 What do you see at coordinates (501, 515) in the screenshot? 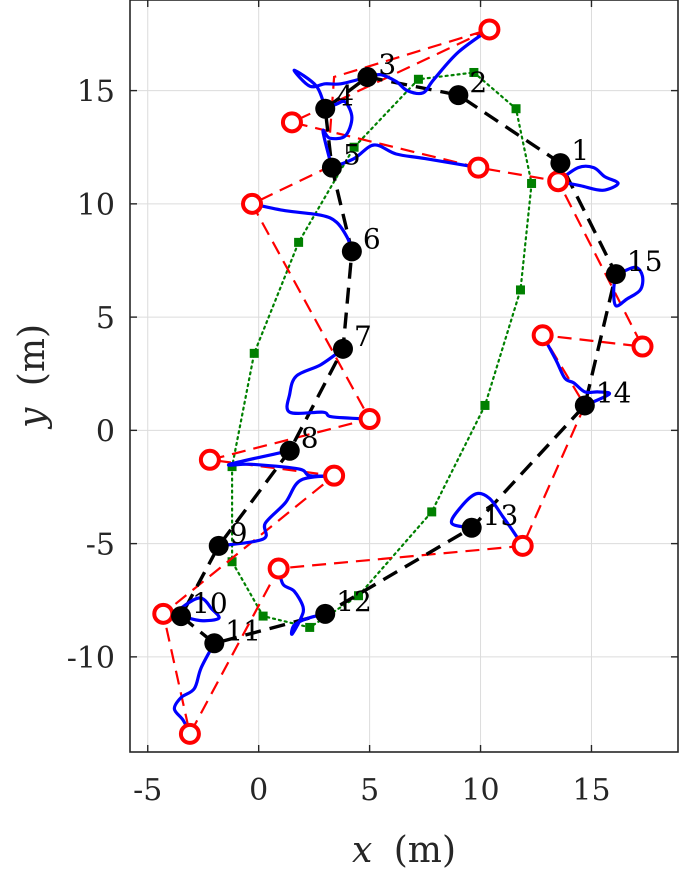
I see `node-label-13: 13` at bounding box center [501, 515].